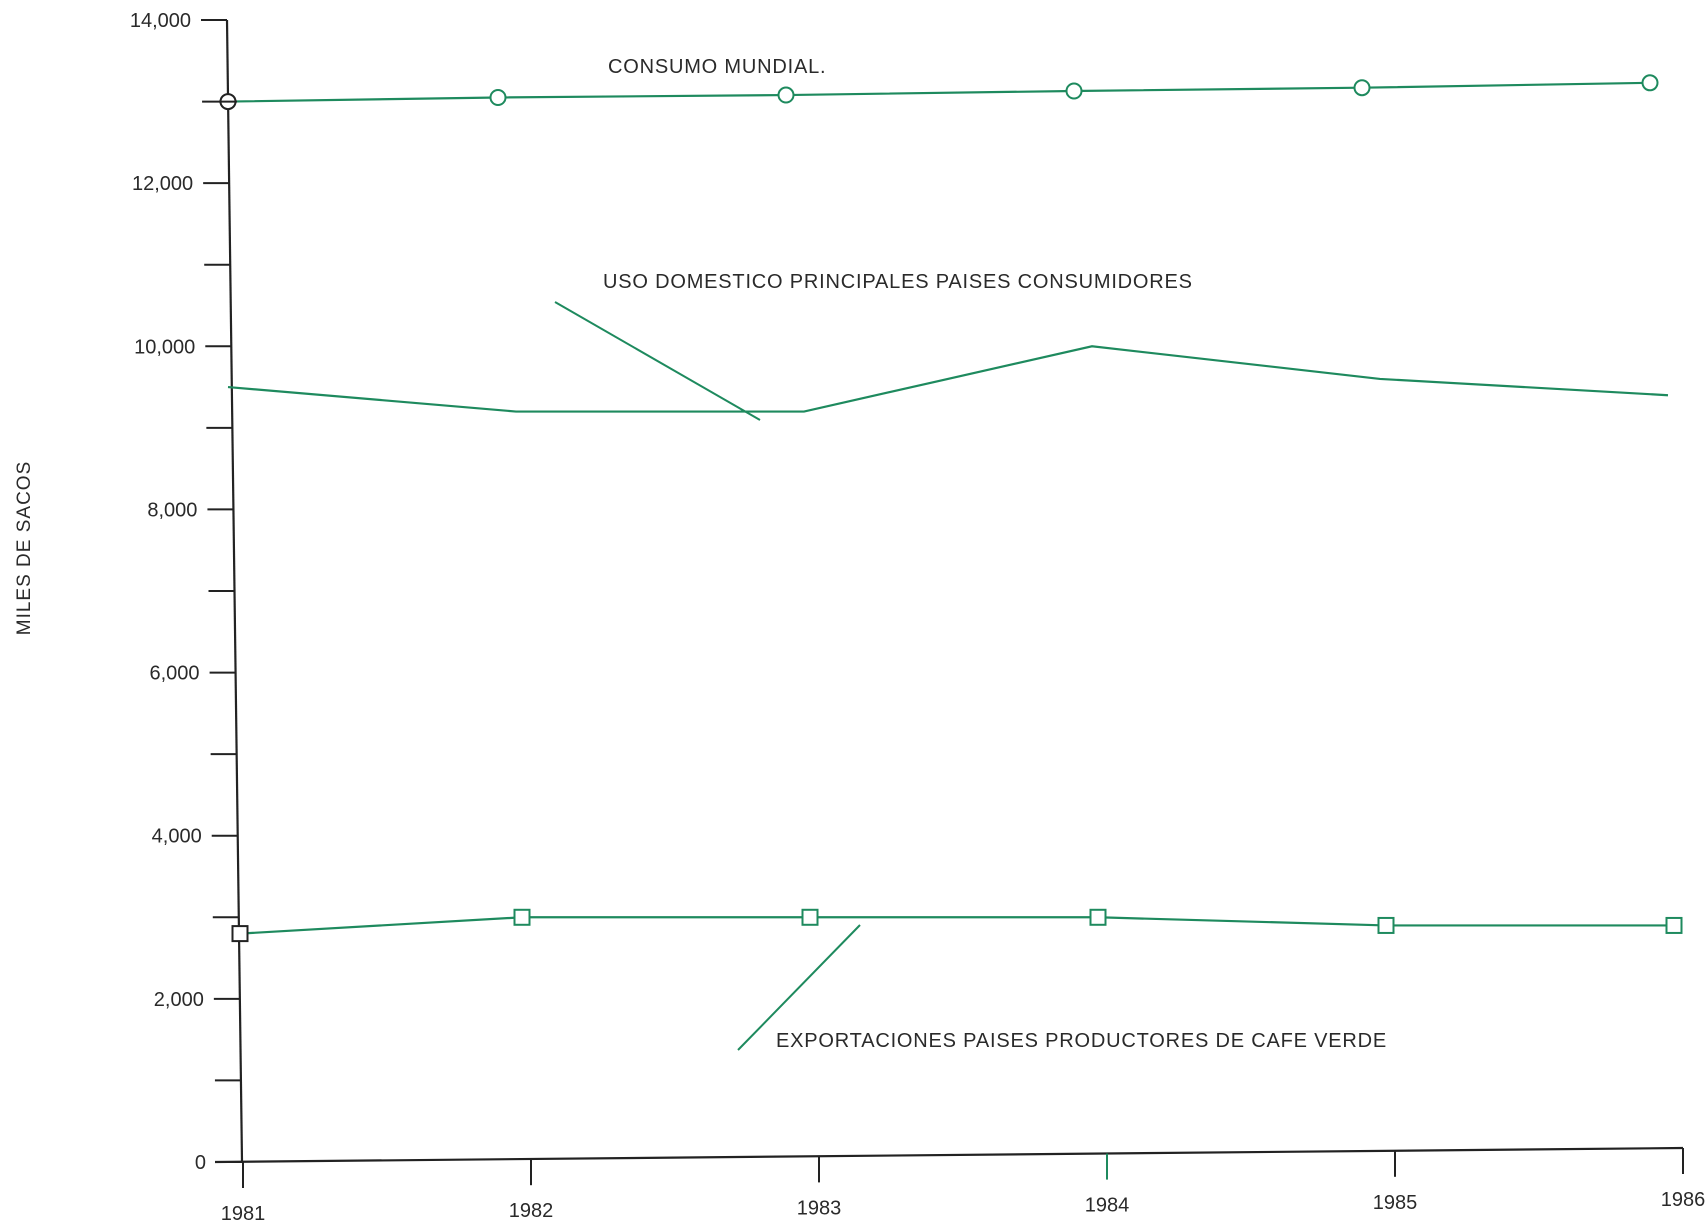 This screenshot has width=1707, height=1228. I want to click on x-tick-label: 1984, so click(1107, 1206).